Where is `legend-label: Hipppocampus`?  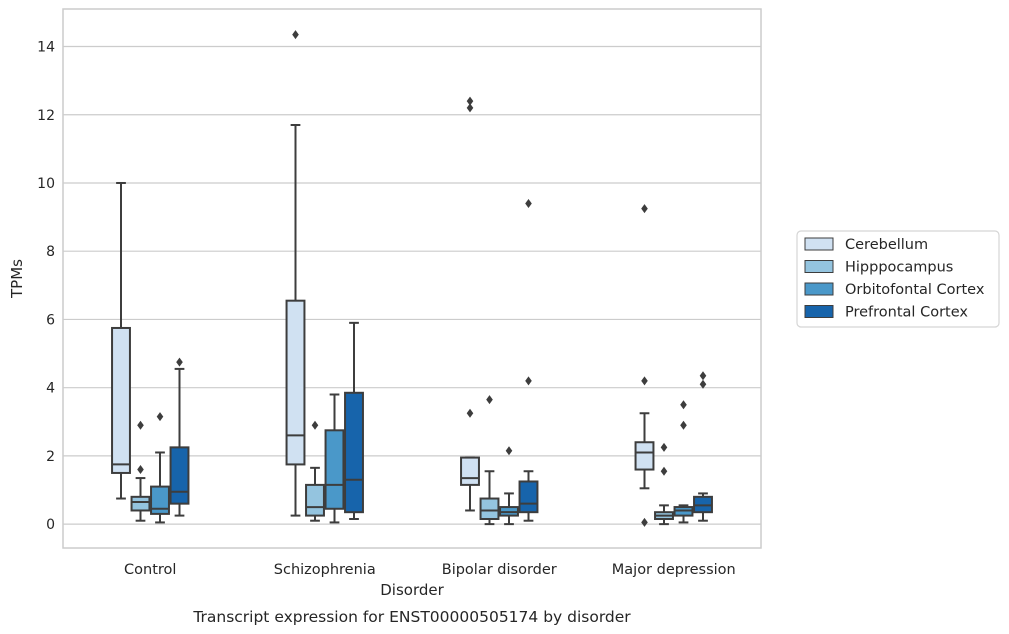
legend-label: Hipppocampus is located at coordinates (899, 268).